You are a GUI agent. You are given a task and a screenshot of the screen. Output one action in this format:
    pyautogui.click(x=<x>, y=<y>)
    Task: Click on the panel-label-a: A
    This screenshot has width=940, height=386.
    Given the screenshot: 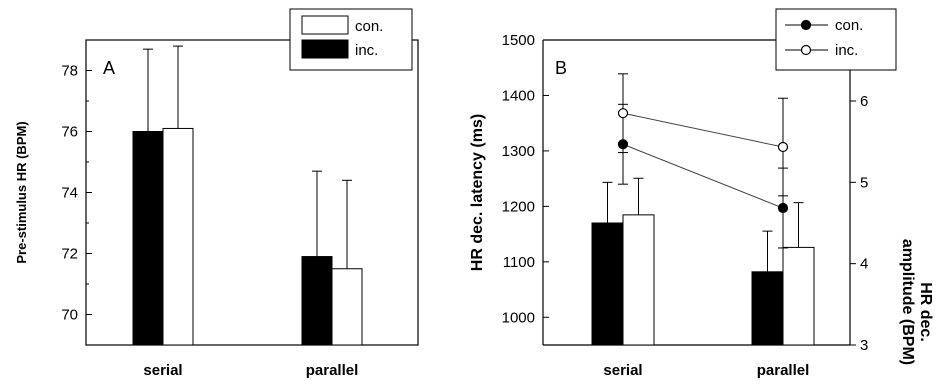 What is the action you would take?
    pyautogui.click(x=109, y=68)
    